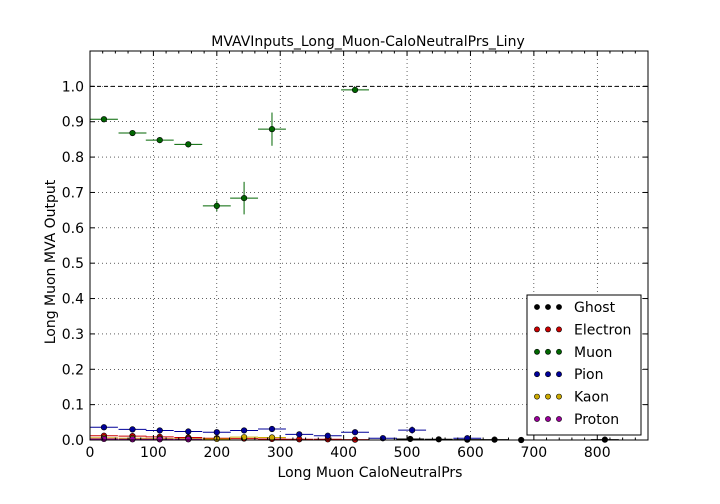 The height and width of the screenshot is (504, 720). I want to click on y-axis-title: Long Muon MVA Output, so click(51, 261).